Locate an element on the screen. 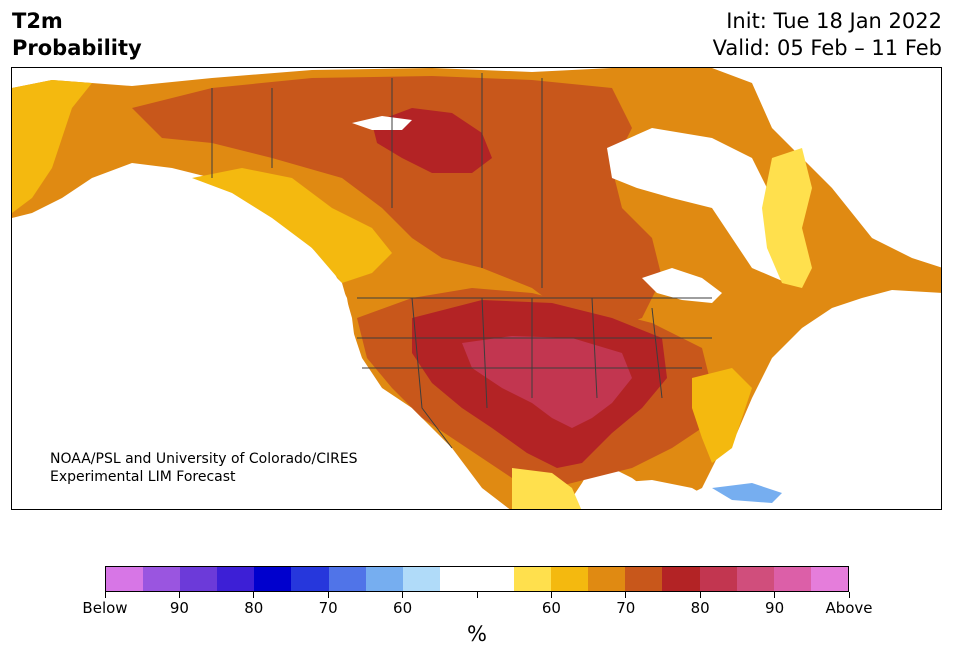  colorbar-tick-label: Above is located at coordinates (849, 608).